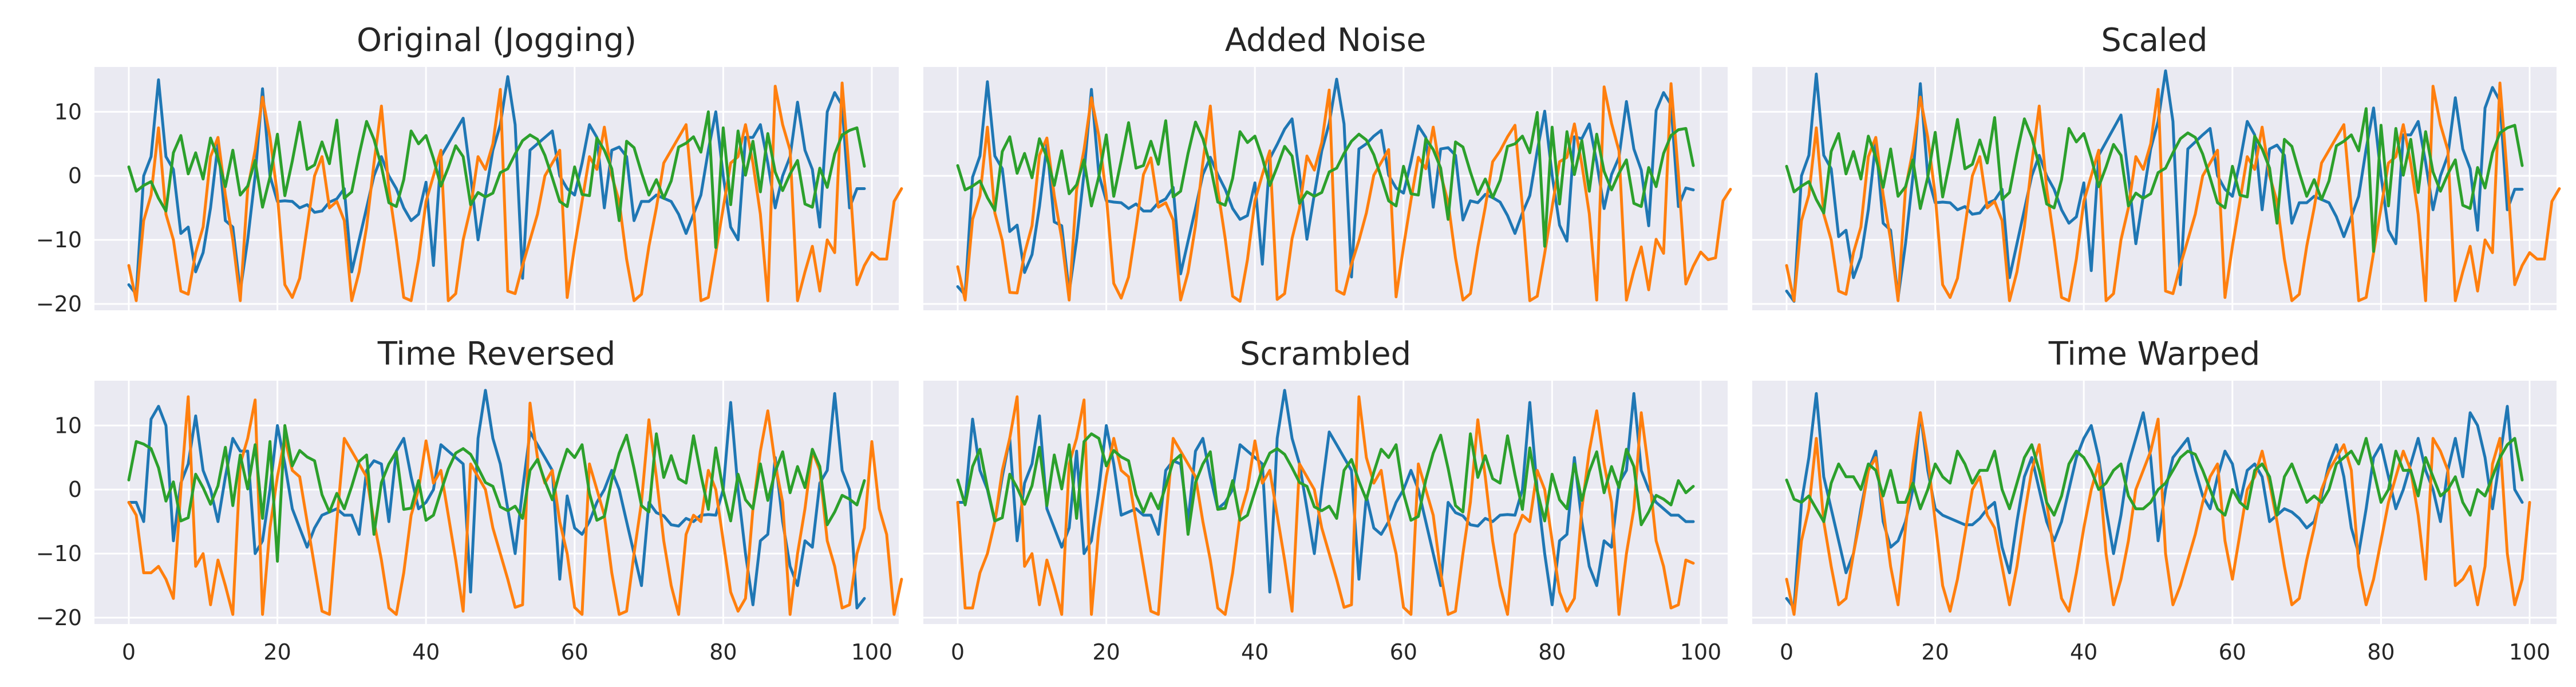 Image resolution: width=2576 pixels, height=687 pixels. What do you see at coordinates (497, 40) in the screenshot?
I see `panel-title: Original (Jogging)` at bounding box center [497, 40].